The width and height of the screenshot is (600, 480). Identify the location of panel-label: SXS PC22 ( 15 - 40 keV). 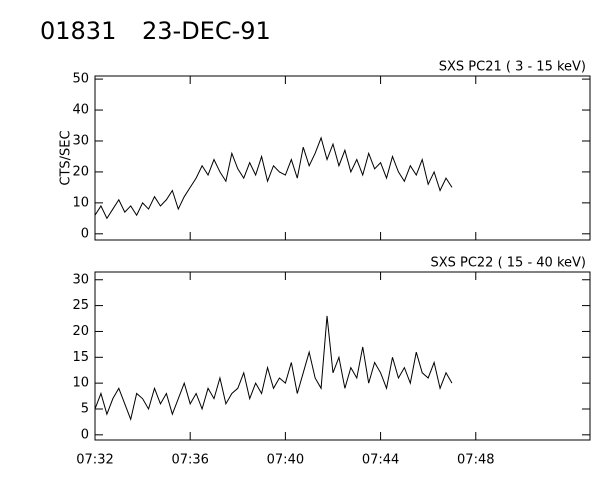
(508, 263).